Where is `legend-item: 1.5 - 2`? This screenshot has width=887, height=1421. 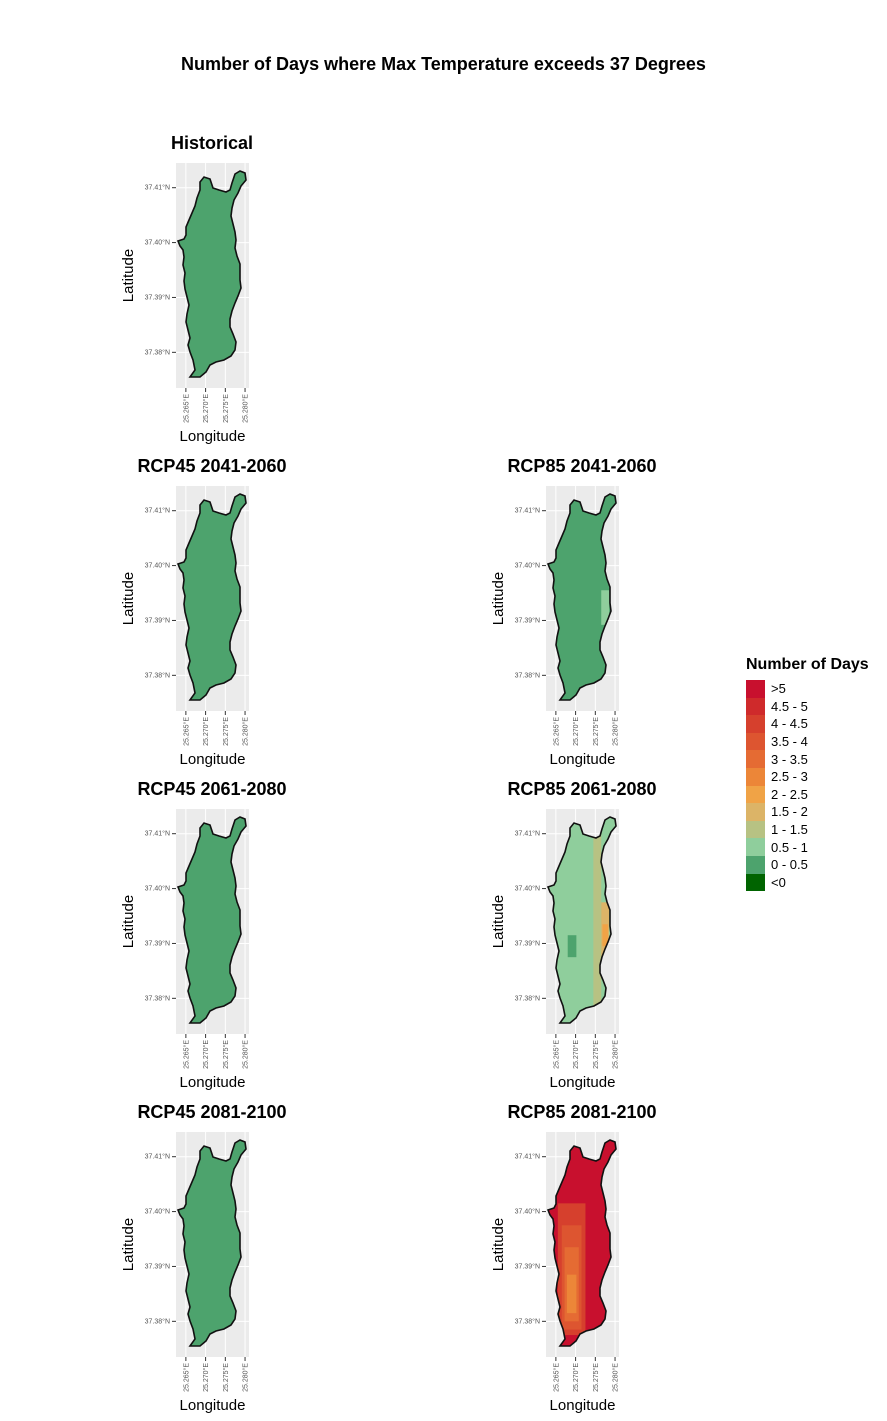 legend-item: 1.5 - 2 is located at coordinates (807, 812).